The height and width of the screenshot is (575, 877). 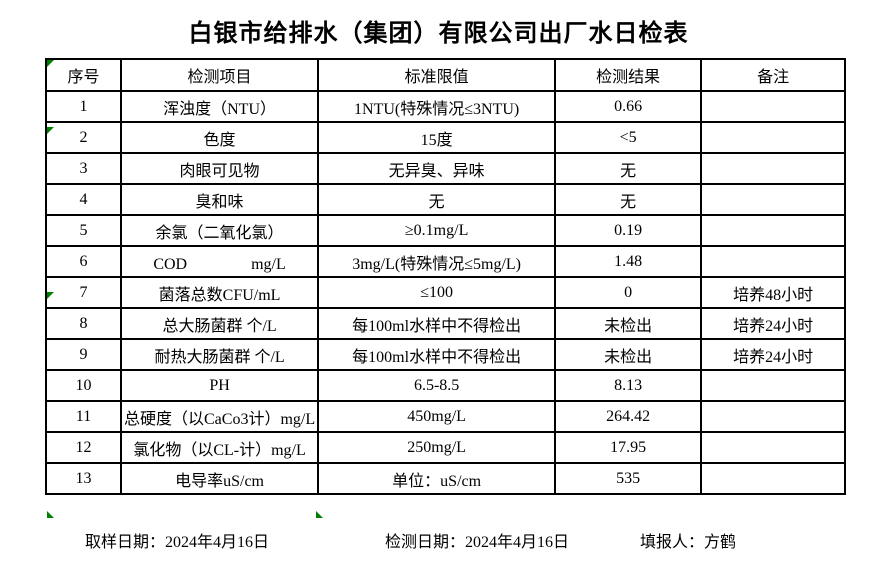 I want to click on cell-limit: 单位：uS/cm, so click(x=437, y=478).